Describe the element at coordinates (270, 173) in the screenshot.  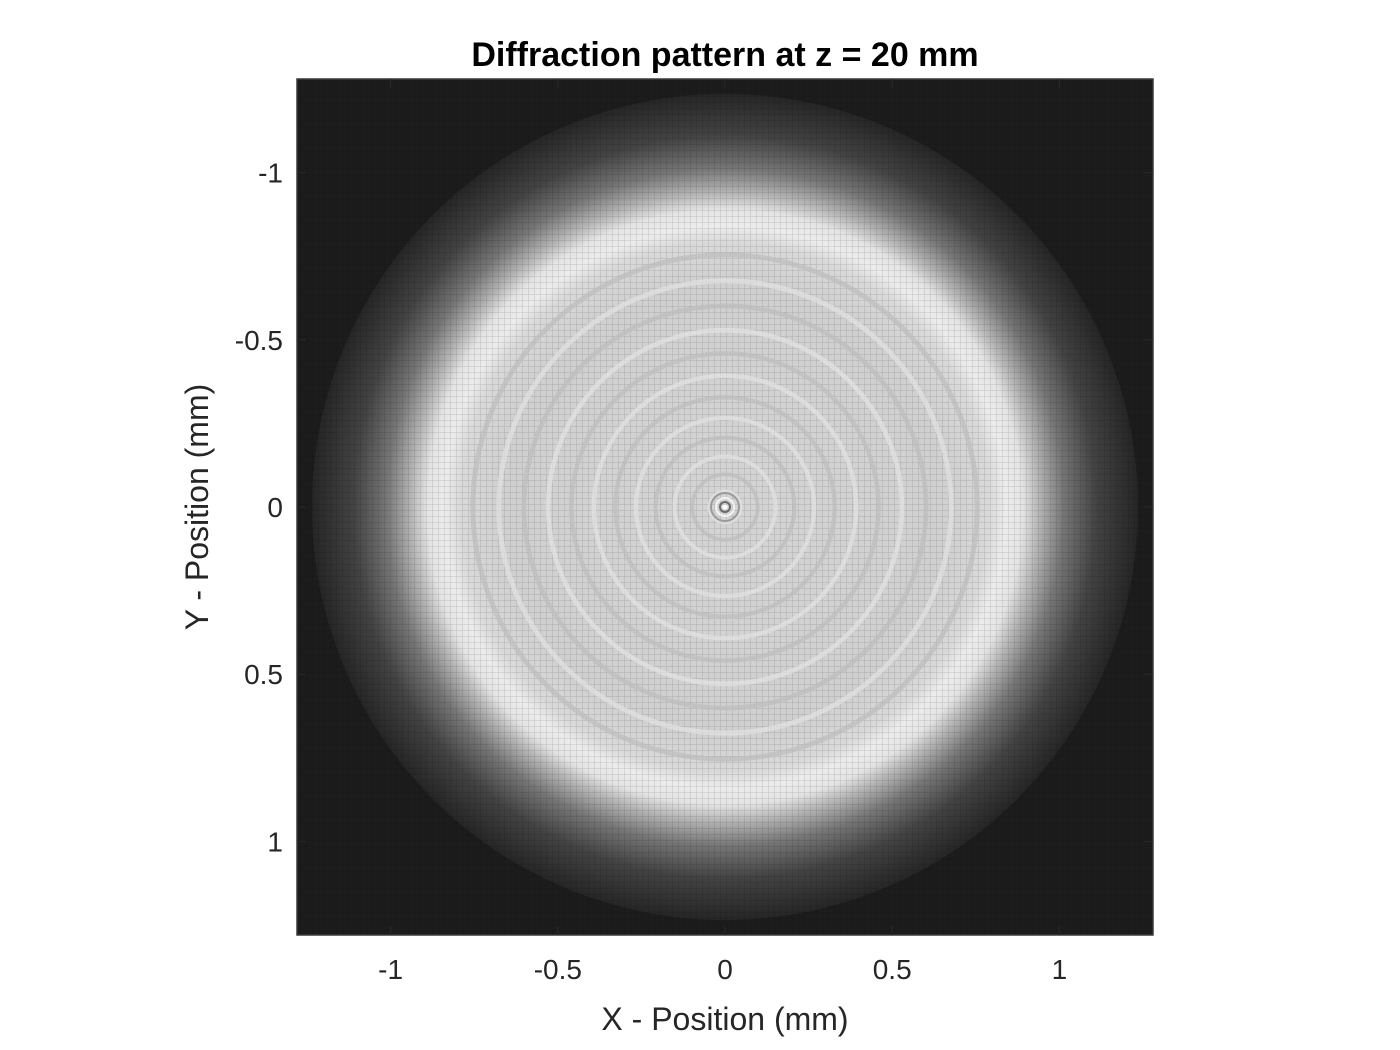
I see `y-tick-label: -1` at that location.